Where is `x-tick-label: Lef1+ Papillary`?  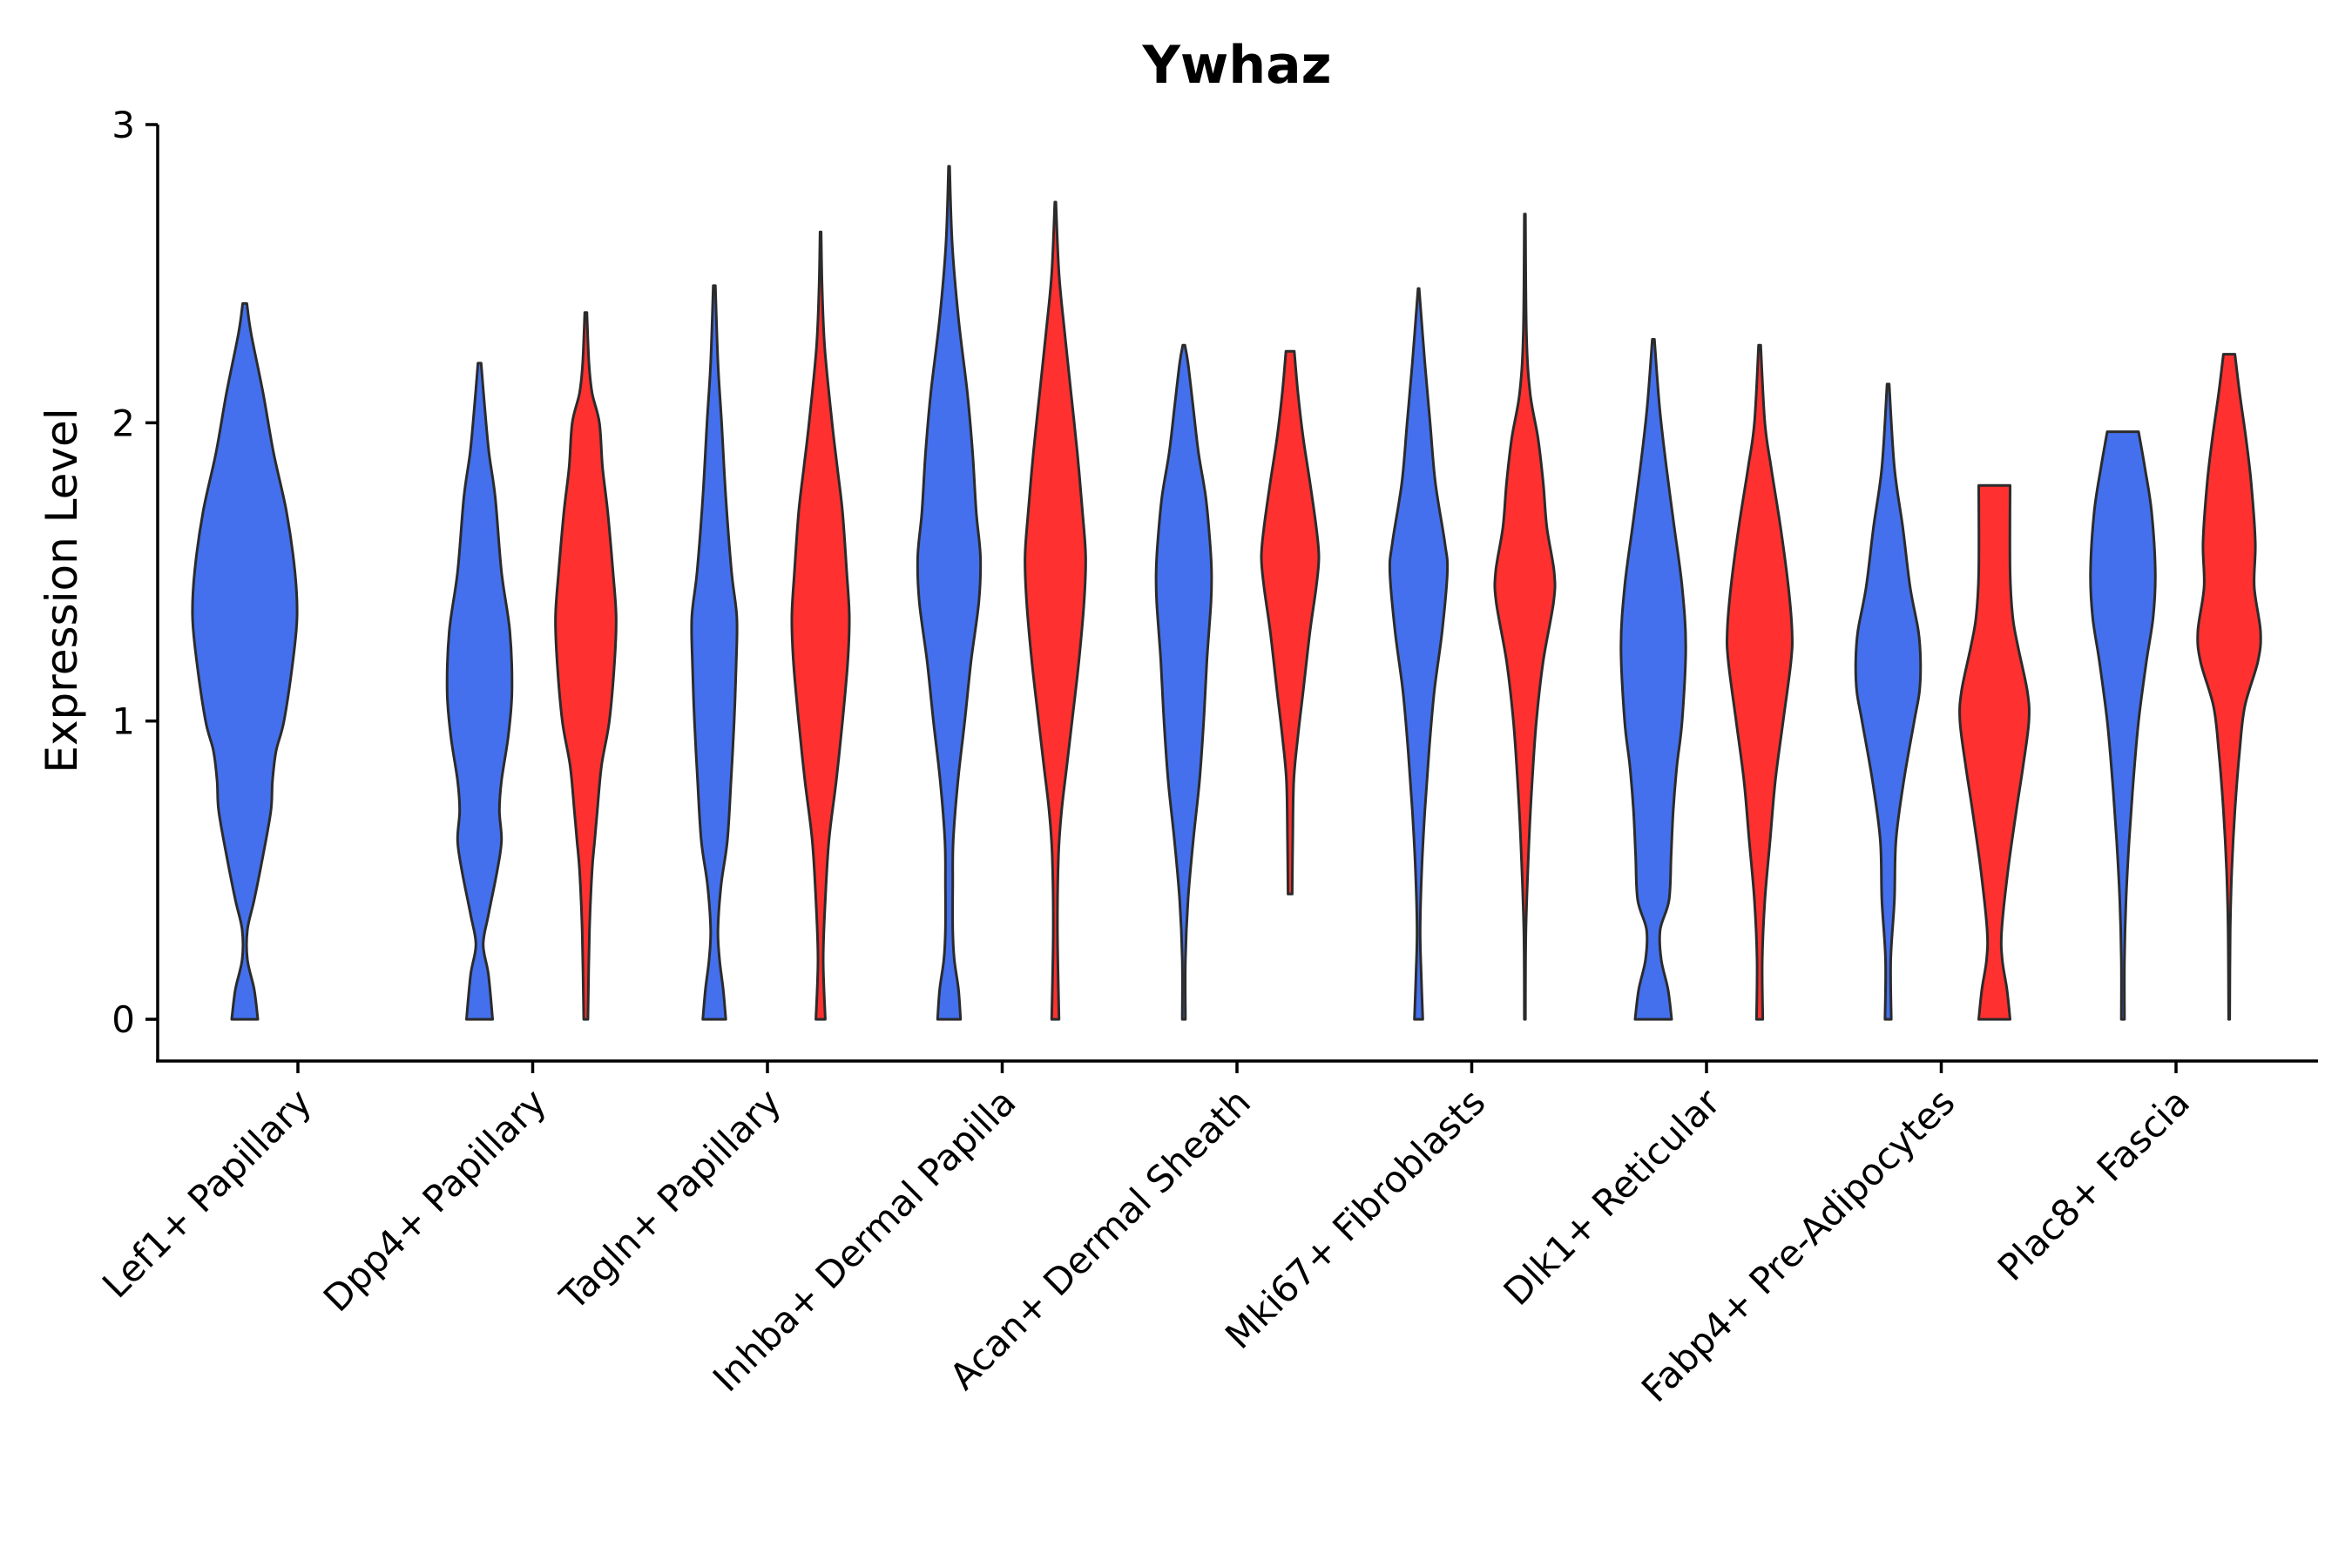
x-tick-label: Lef1+ Papillary is located at coordinates (207, 1193).